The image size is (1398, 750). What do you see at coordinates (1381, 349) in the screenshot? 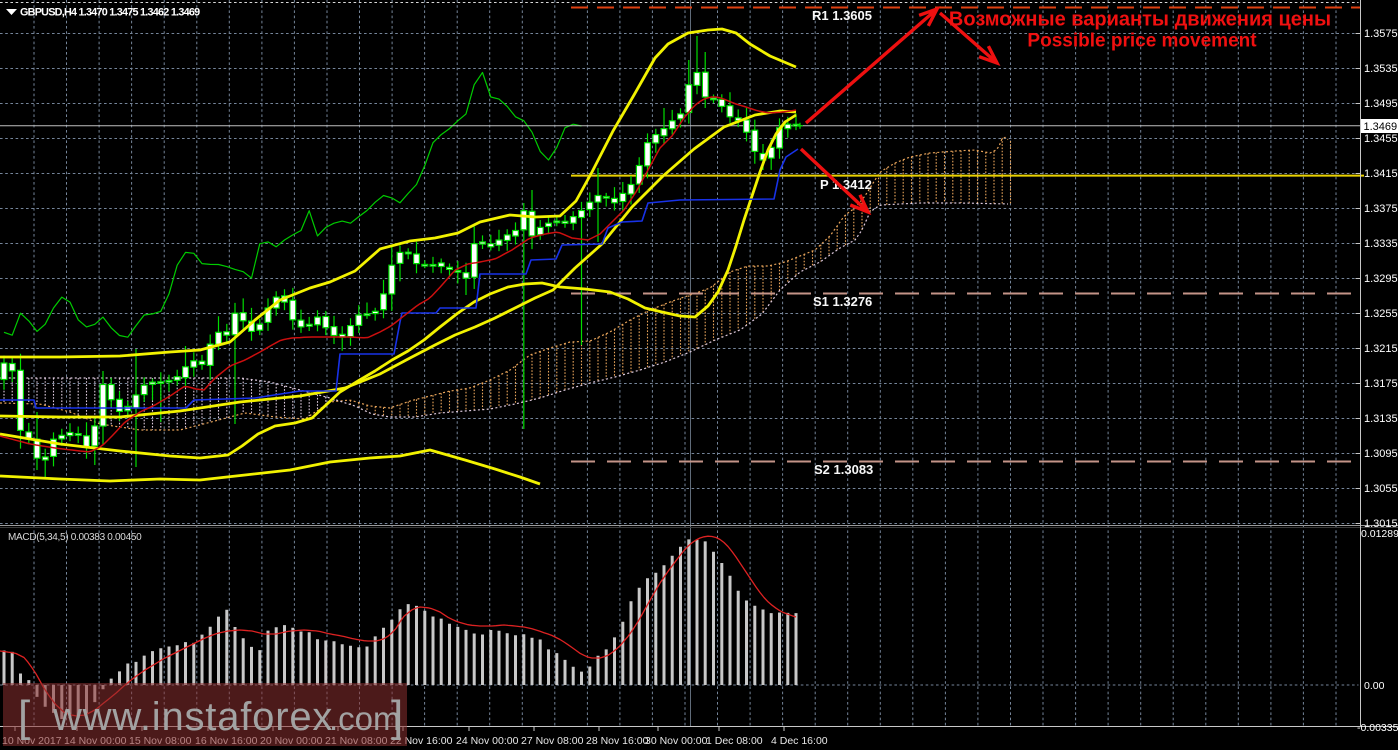
I see `svg-text: 1.3215` at bounding box center [1381, 349].